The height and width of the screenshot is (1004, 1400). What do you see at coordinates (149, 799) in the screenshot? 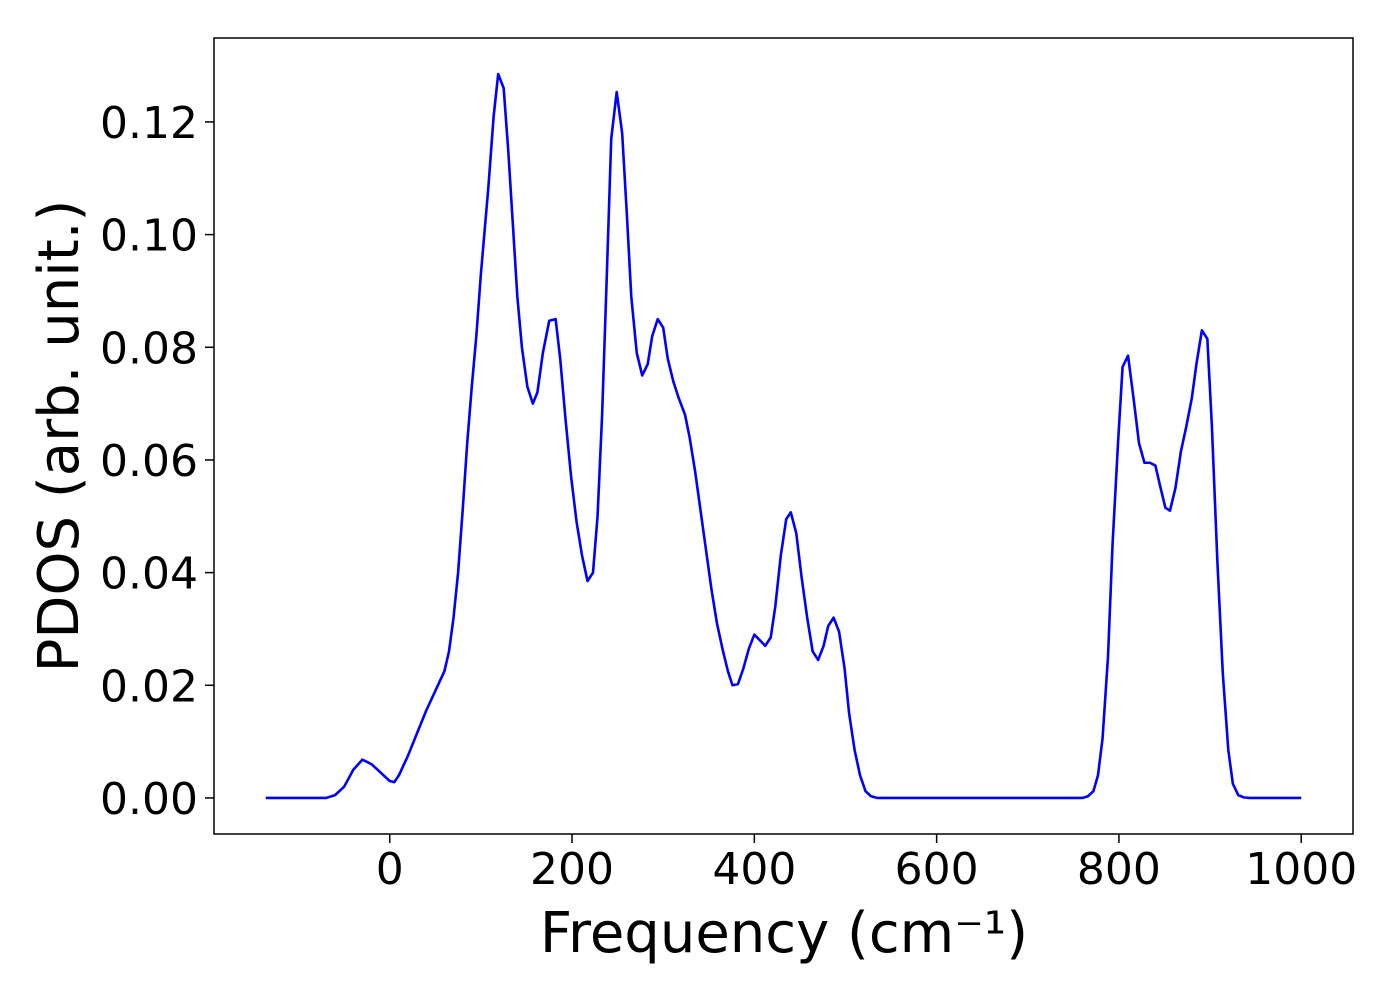
I see `y-tick-label: 0.00` at bounding box center [149, 799].